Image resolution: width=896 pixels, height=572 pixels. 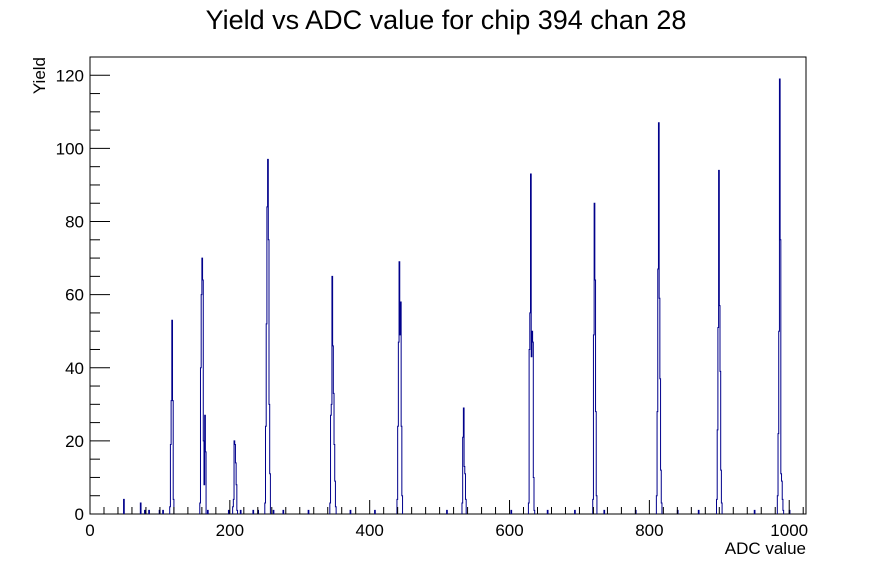 I want to click on y-axis: 0 20 40 60 80 100 120, so click(x=83, y=290).